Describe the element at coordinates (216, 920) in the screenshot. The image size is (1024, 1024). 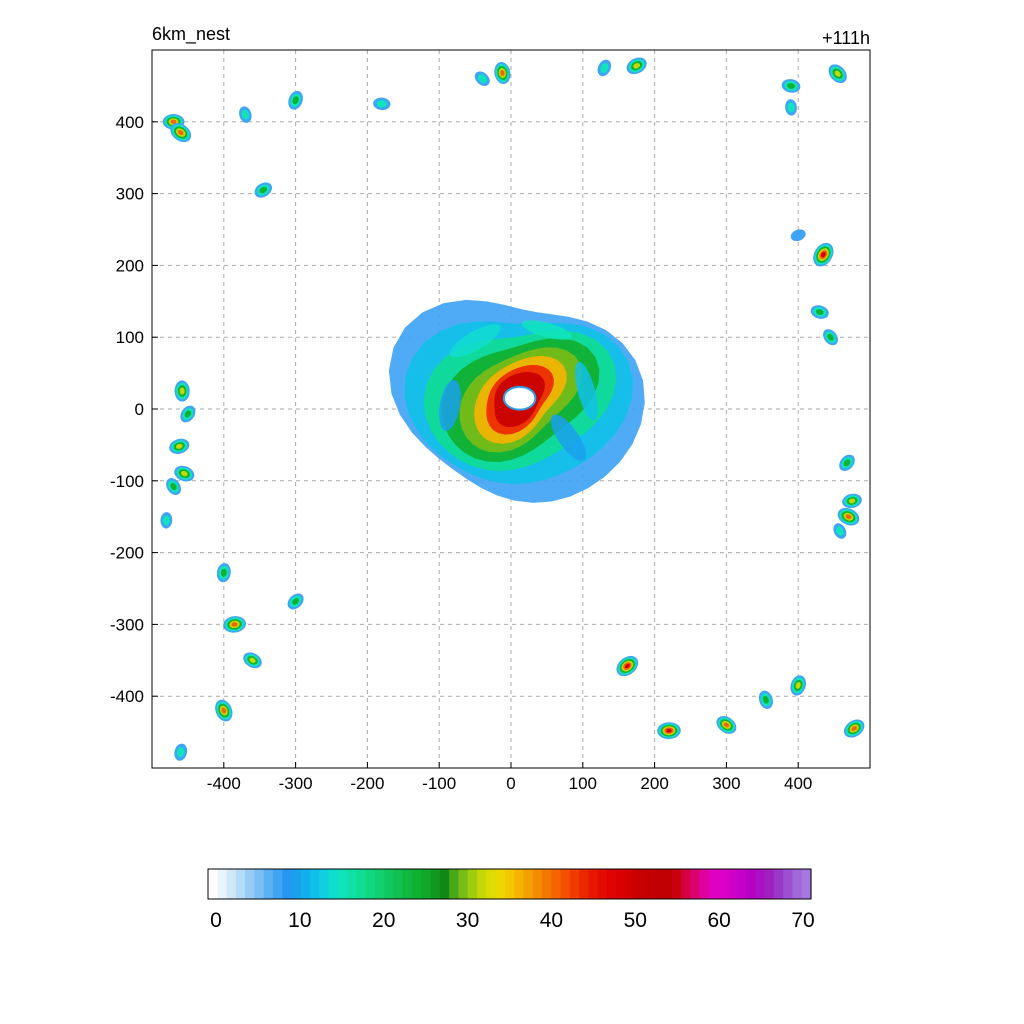
I see `colorbar-tick-label: 0` at that location.